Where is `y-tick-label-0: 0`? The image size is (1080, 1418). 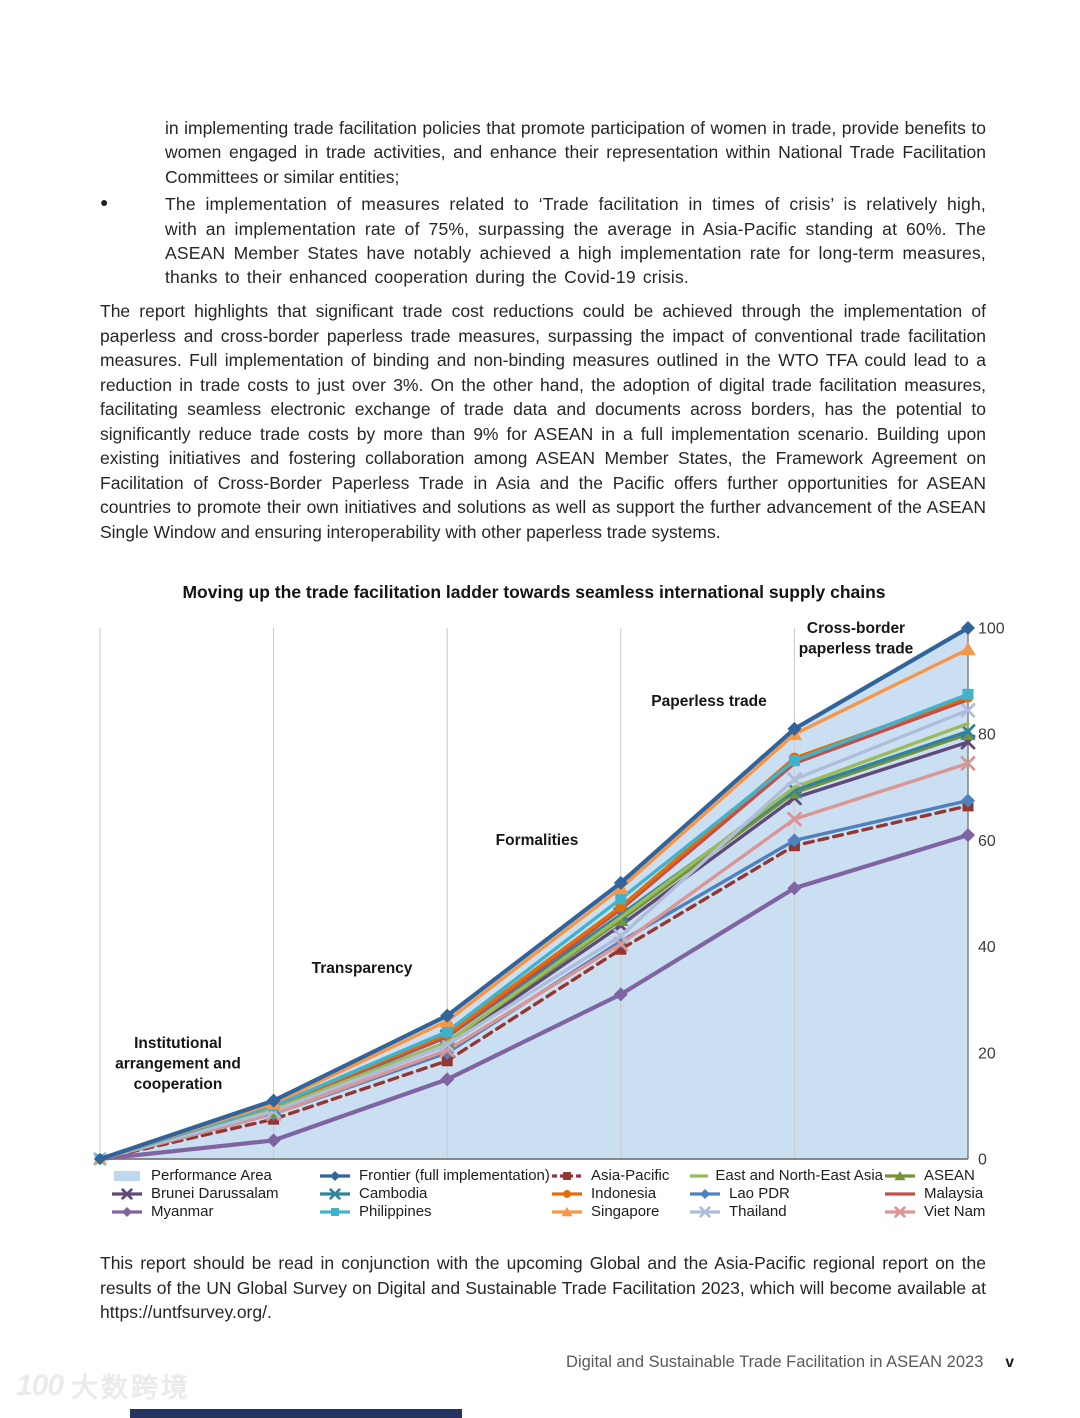
y-tick-label-0: 0 is located at coordinates (982, 1160).